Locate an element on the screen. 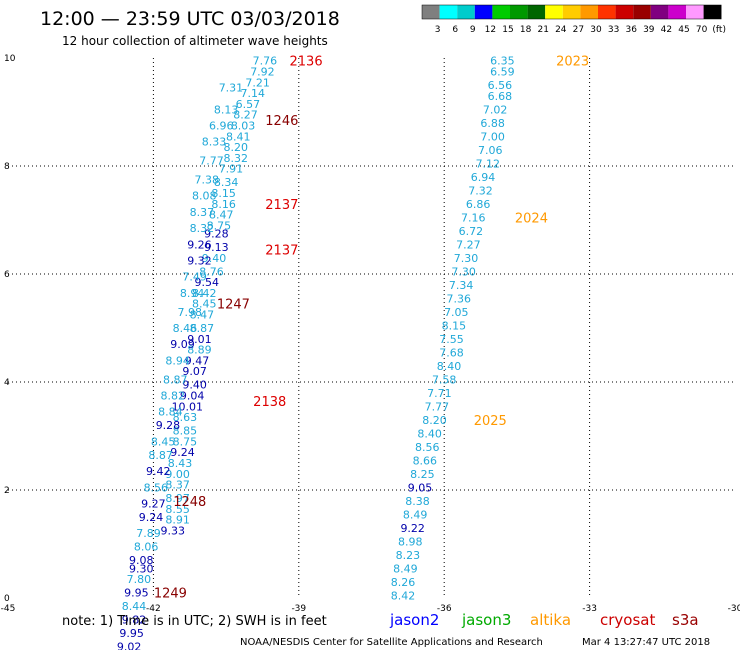  wave-height-value: 9.54 is located at coordinates (206, 282).